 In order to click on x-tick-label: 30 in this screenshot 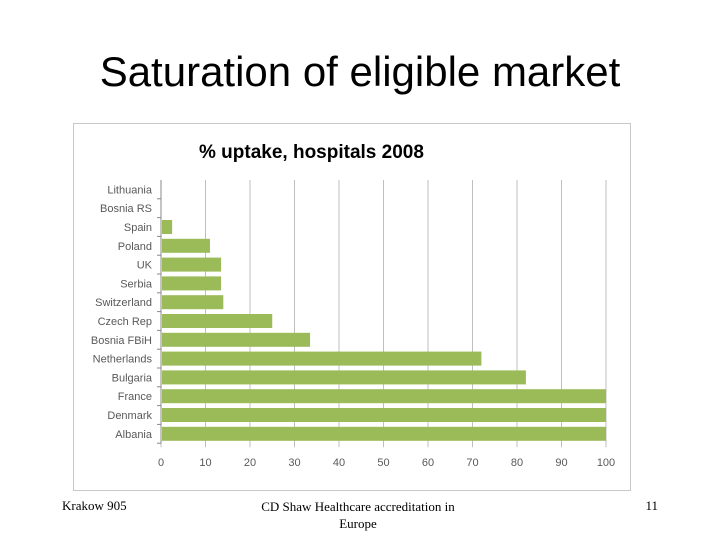, I will do `click(294, 463)`.